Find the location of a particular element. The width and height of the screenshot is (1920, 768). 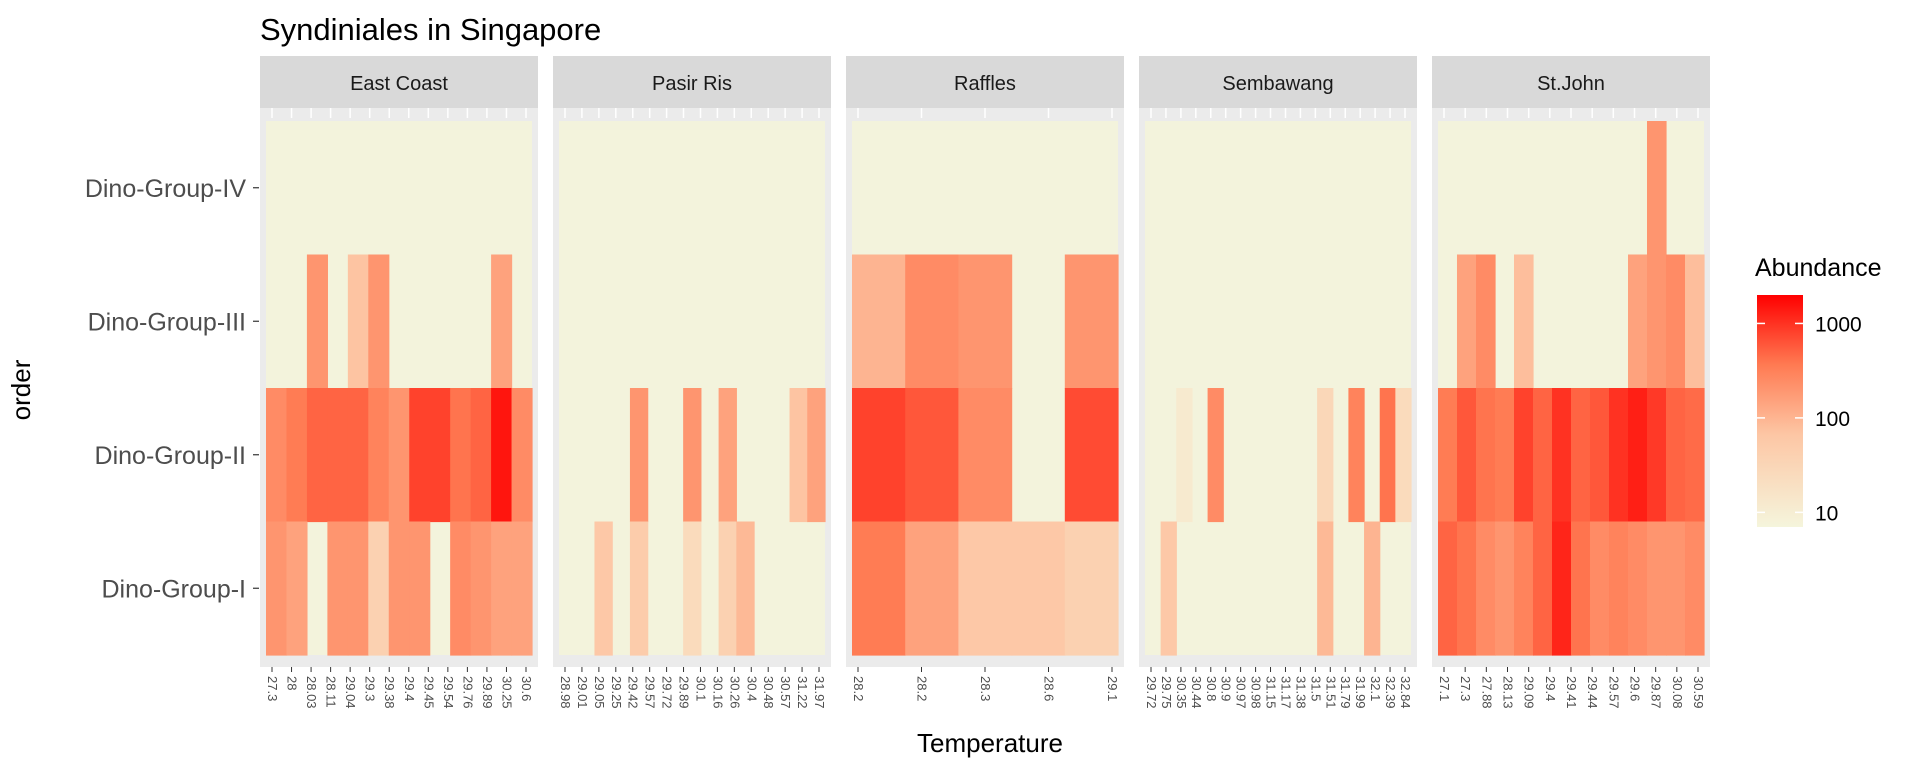

x-tick-label: 31.22 is located at coordinates (802, 692).